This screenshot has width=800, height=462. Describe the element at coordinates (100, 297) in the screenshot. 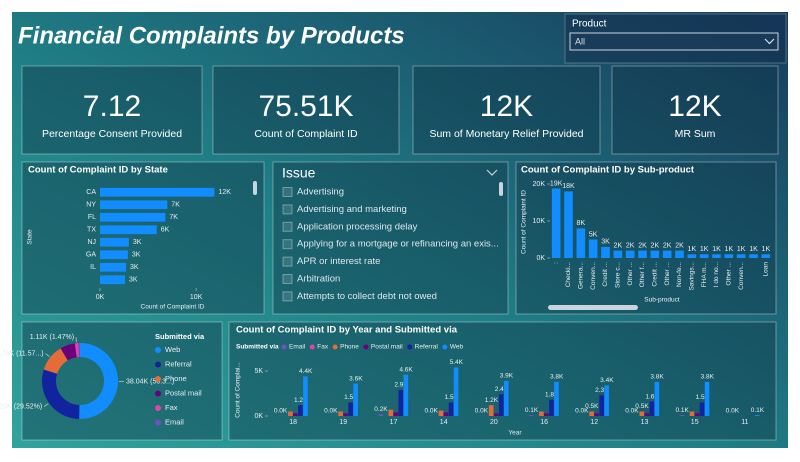

I see `x-tick-label: 0K` at that location.